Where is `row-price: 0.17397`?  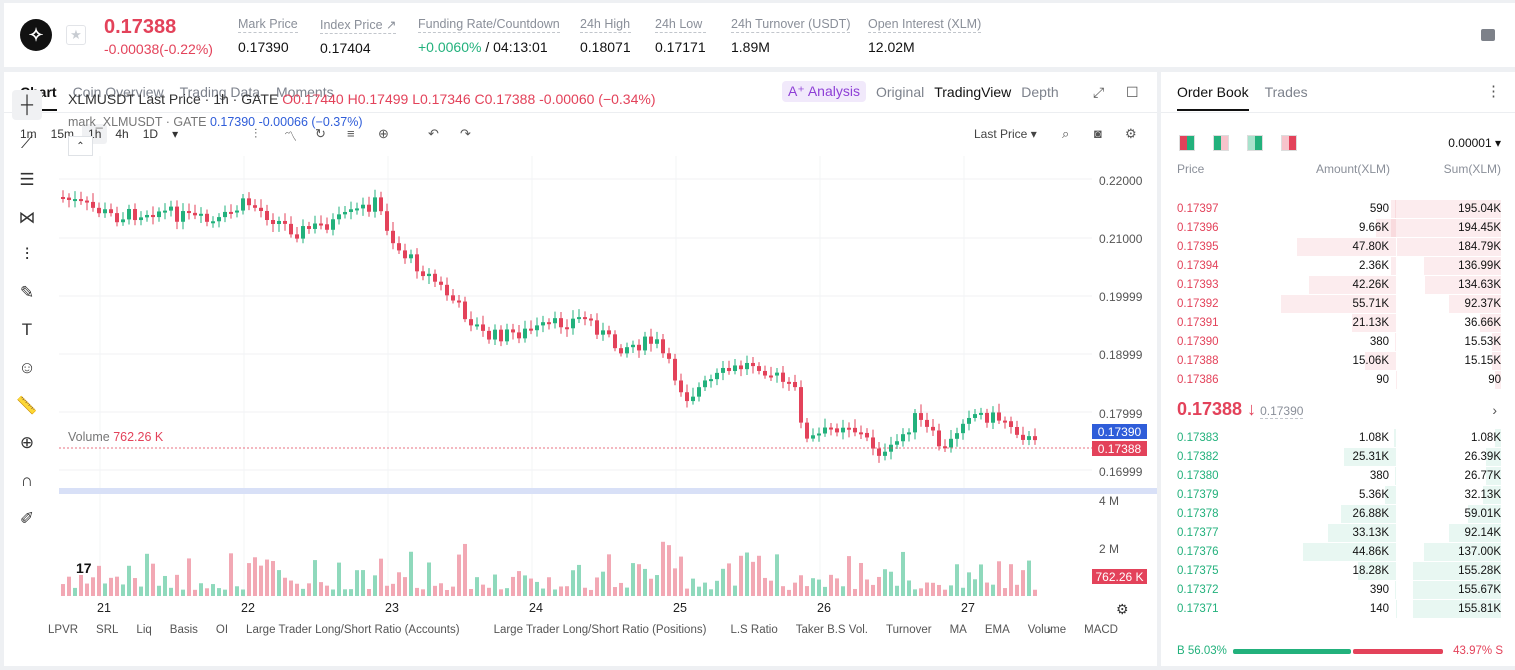
row-price: 0.17397 is located at coordinates (1198, 209).